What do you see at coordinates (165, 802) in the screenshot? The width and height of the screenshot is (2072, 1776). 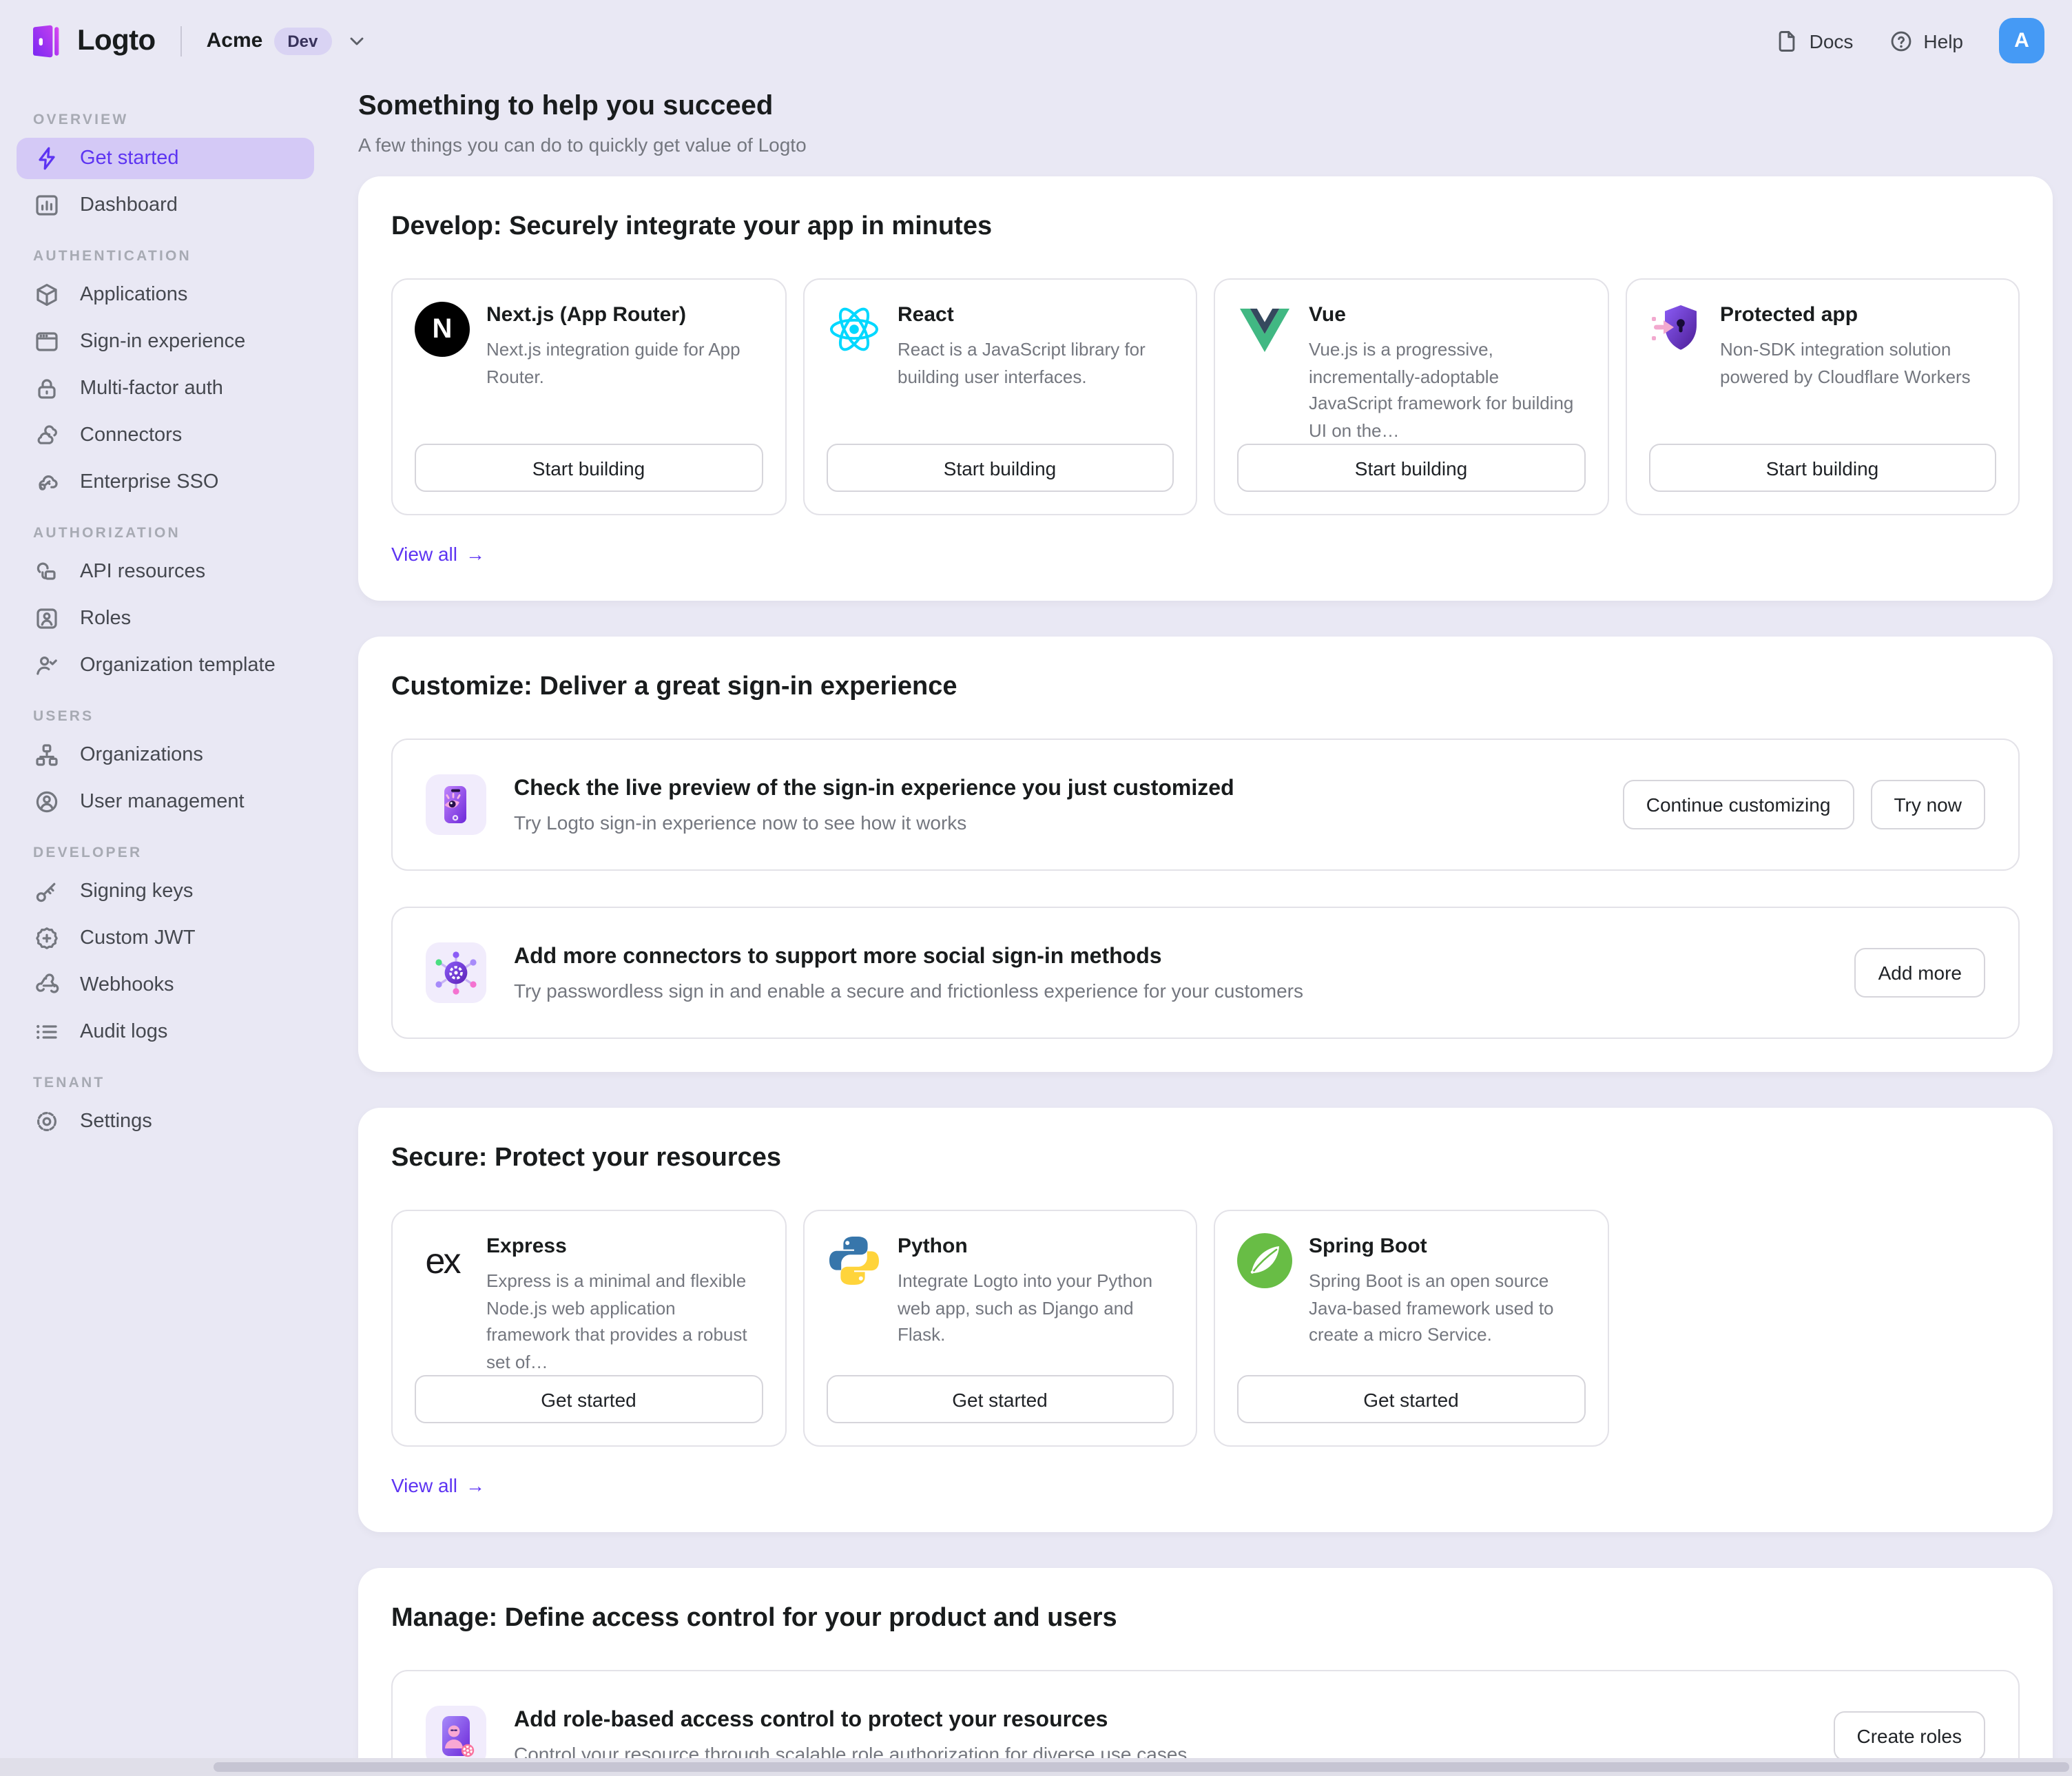 I see `sidebar-item-user-management: User management` at bounding box center [165, 802].